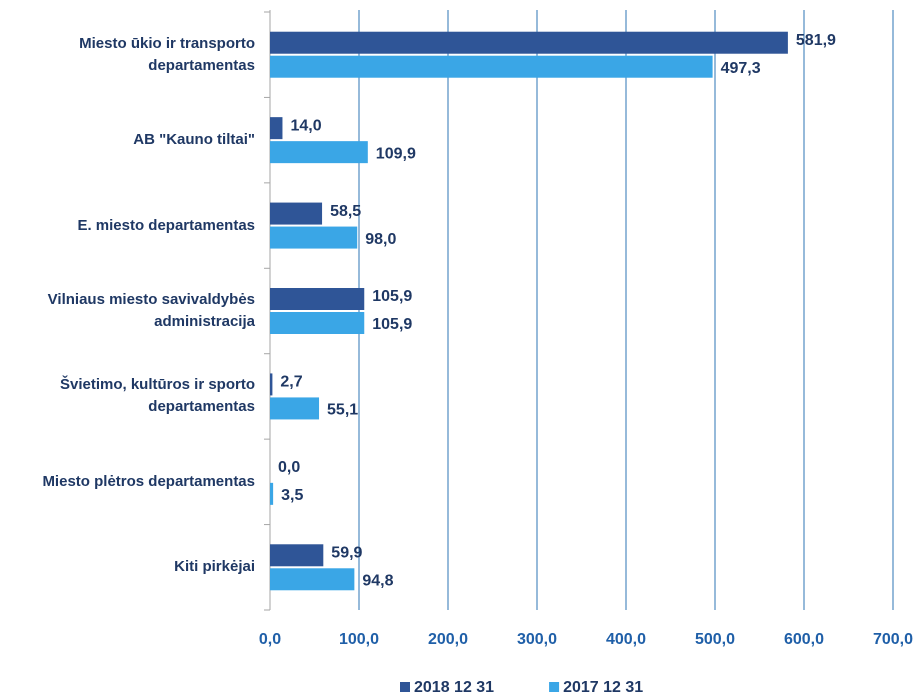 This screenshot has width=921, height=699. What do you see at coordinates (715, 639) in the screenshot?
I see `x-tick-label: 500,0` at bounding box center [715, 639].